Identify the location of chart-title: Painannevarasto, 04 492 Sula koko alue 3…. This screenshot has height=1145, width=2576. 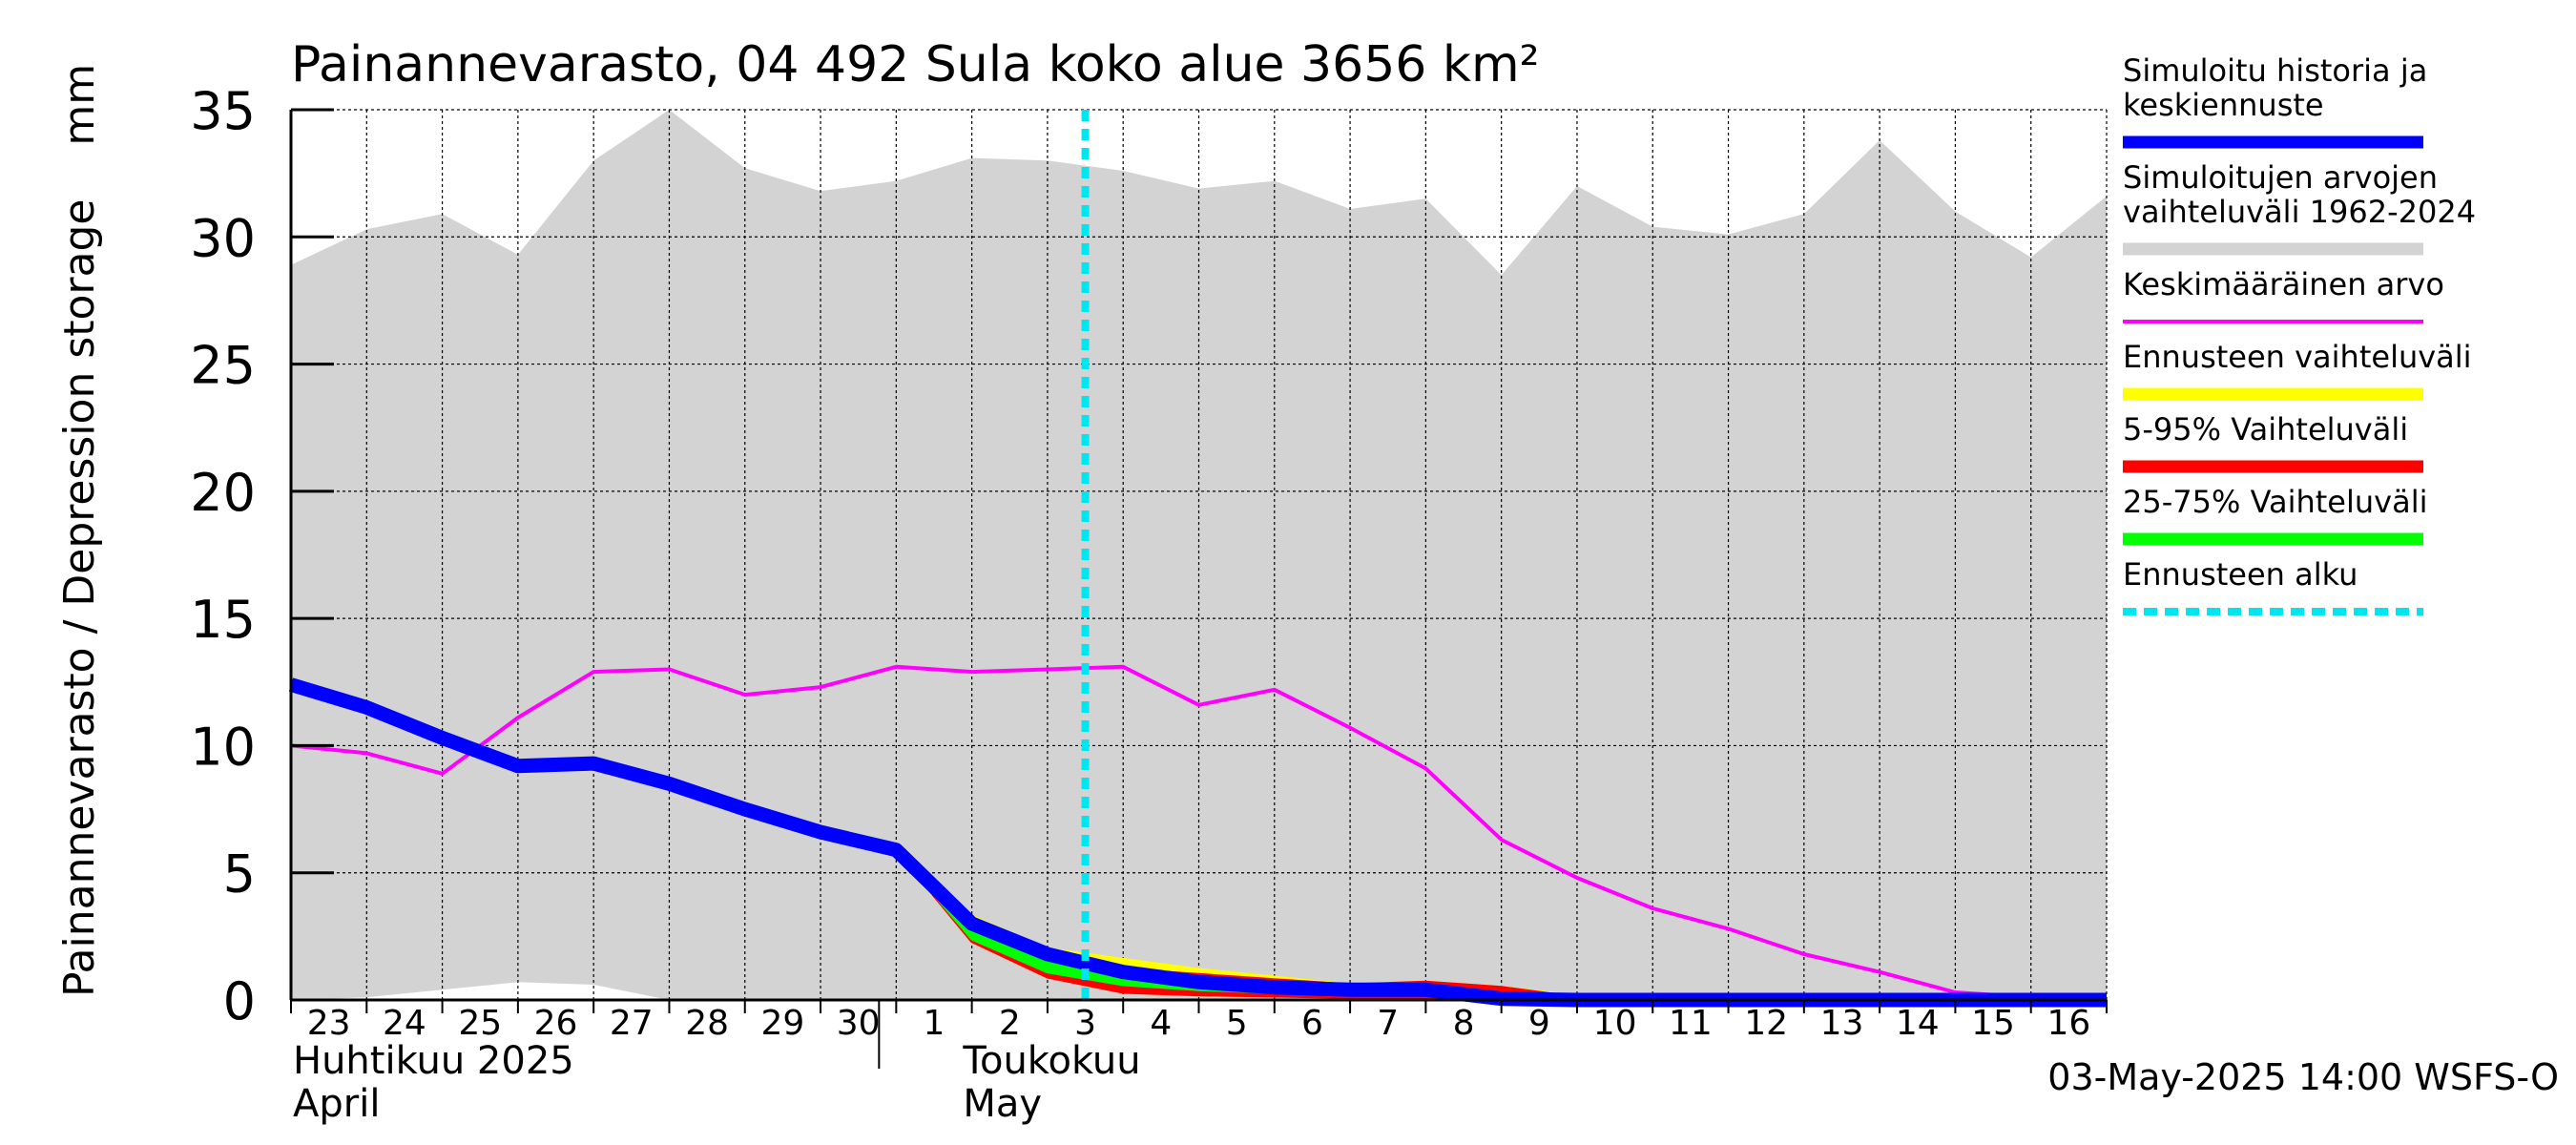
(915, 65).